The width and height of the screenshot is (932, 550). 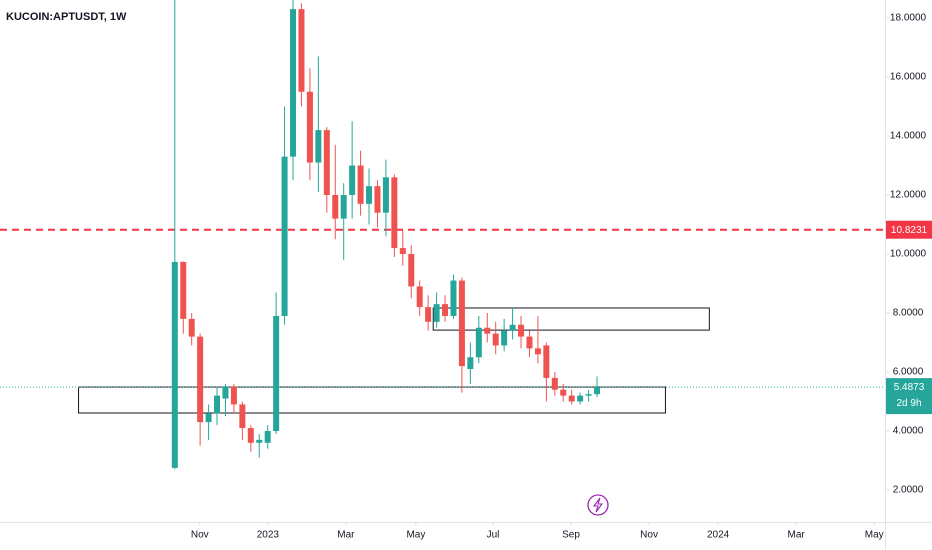 I want to click on lightning-icon, so click(x=598, y=505).